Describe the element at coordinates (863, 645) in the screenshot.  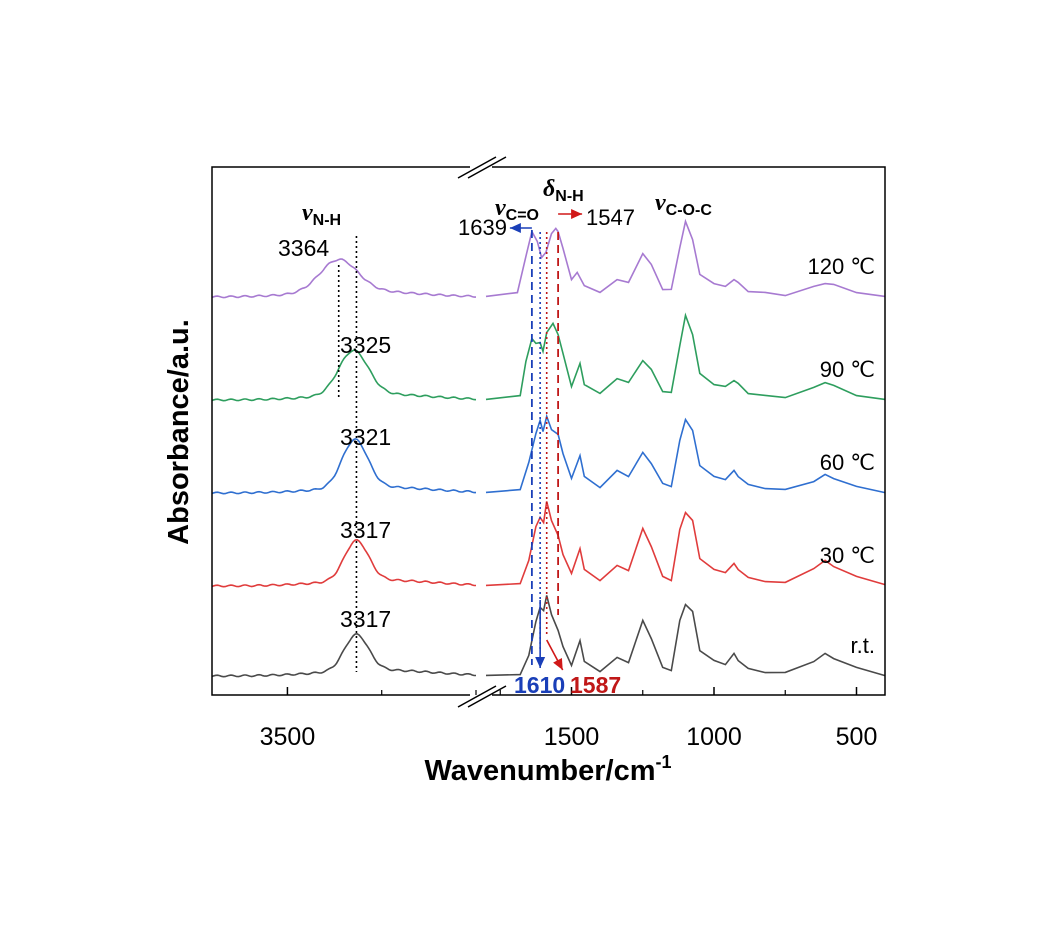
I see `series-label: r.t.` at that location.